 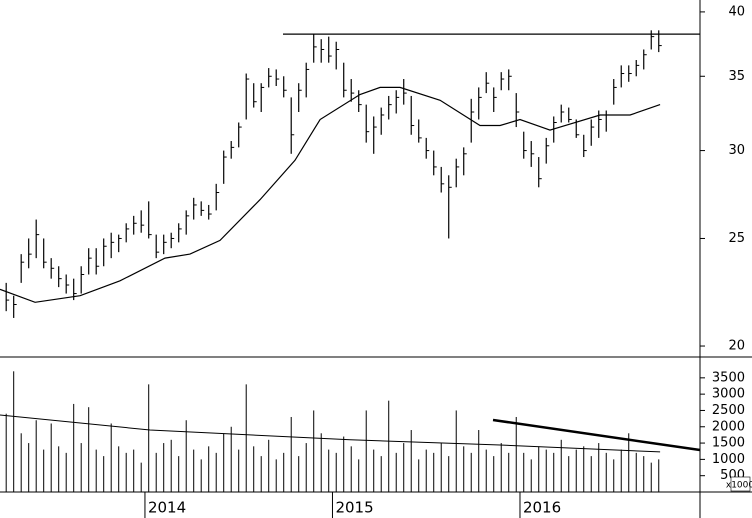 I want to click on y-tick-label: 2000, so click(x=728, y=426).